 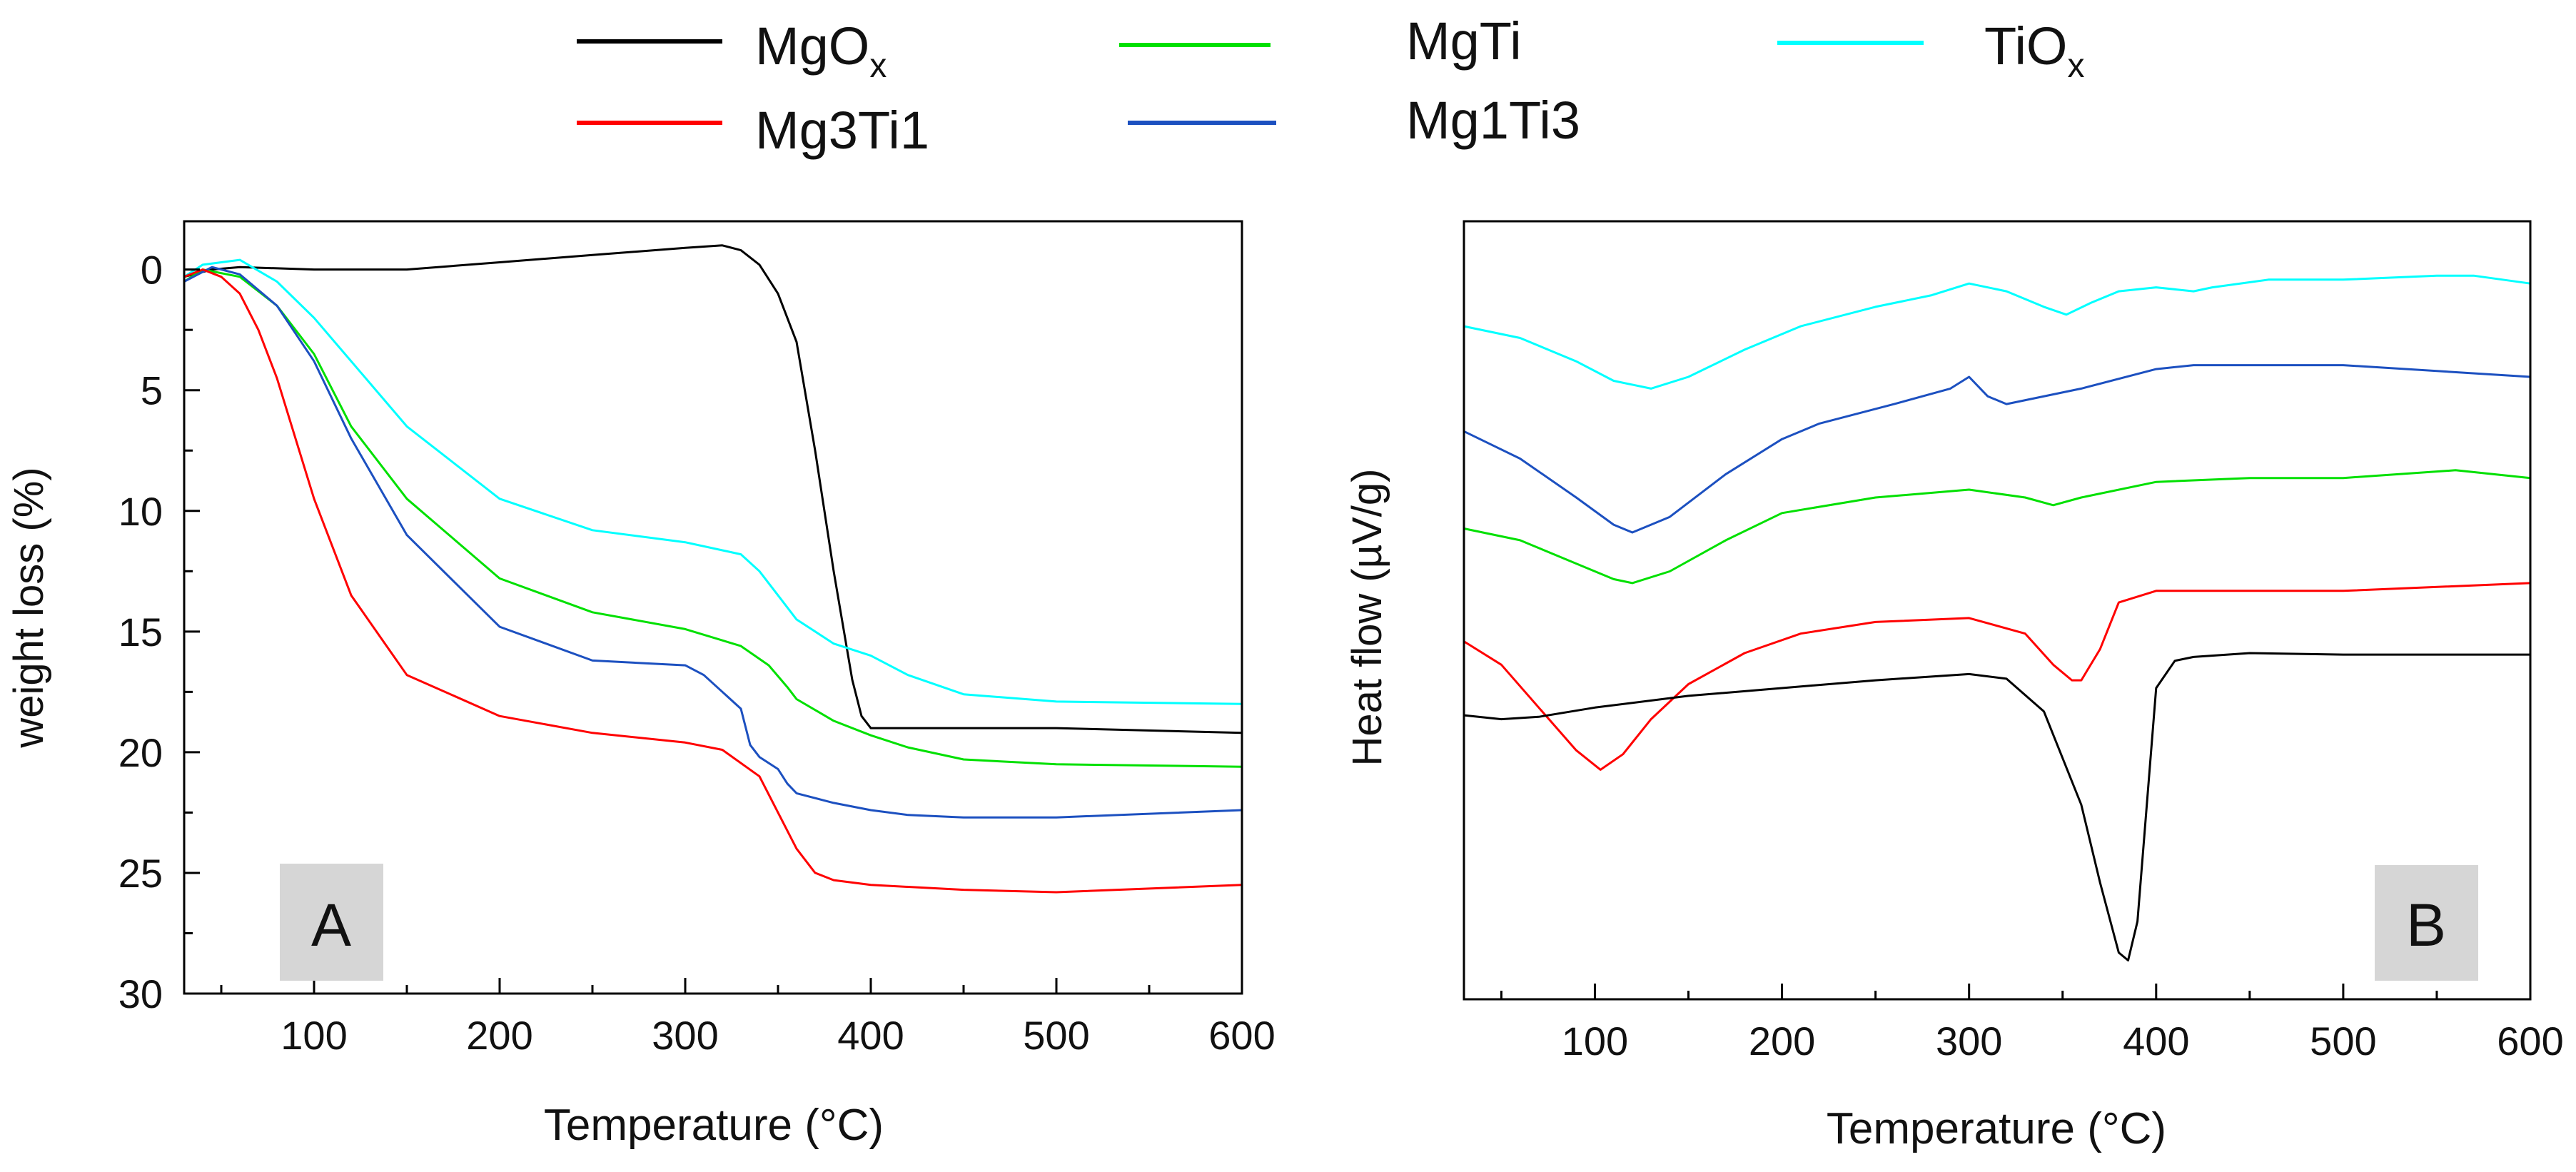 I want to click on legend: MgOx MgTi TiOx Mg3Ti1 Mg1Ti3, so click(x=1330, y=85).